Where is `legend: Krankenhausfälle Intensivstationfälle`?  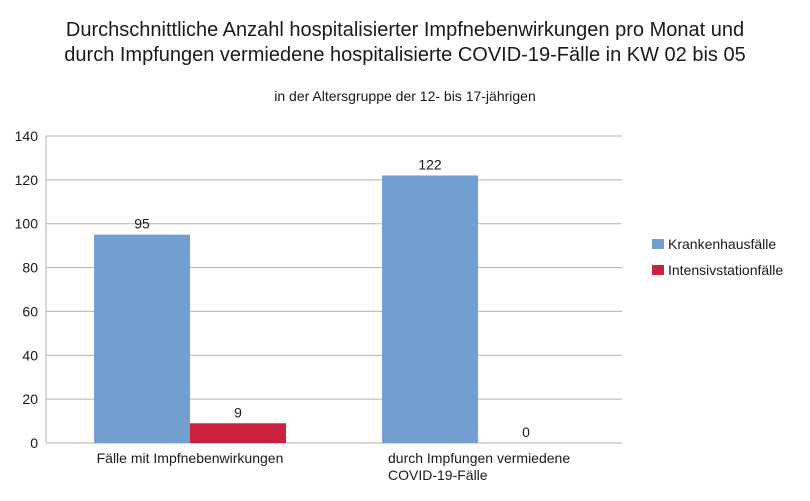 legend: Krankenhausfälle Intensivstationfälle is located at coordinates (717, 260).